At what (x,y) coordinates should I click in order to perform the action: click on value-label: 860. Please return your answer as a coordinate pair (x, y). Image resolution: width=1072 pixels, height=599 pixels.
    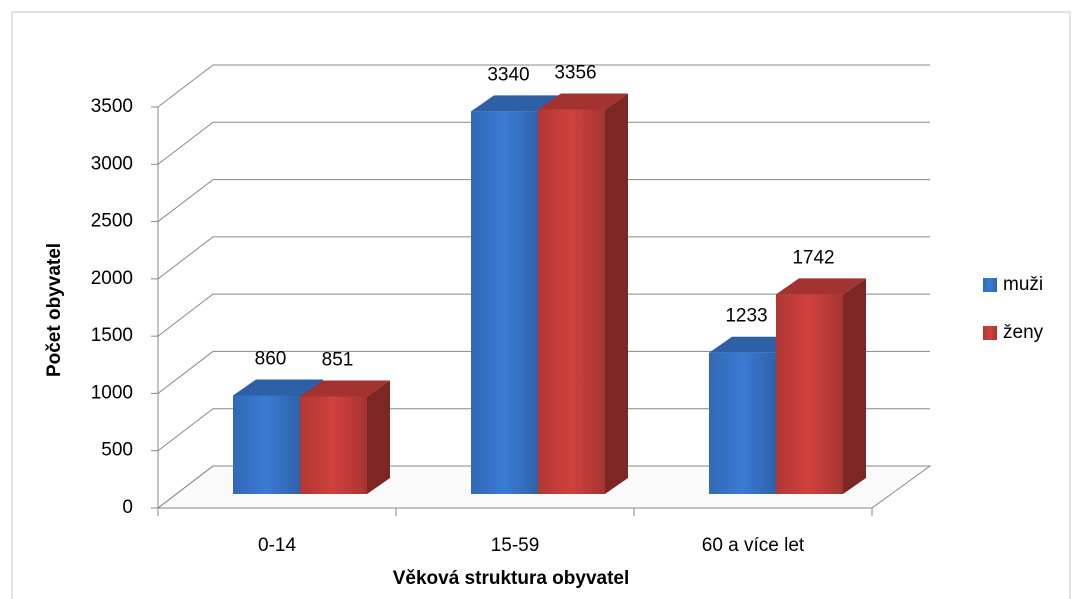
    Looking at the image, I should click on (271, 358).